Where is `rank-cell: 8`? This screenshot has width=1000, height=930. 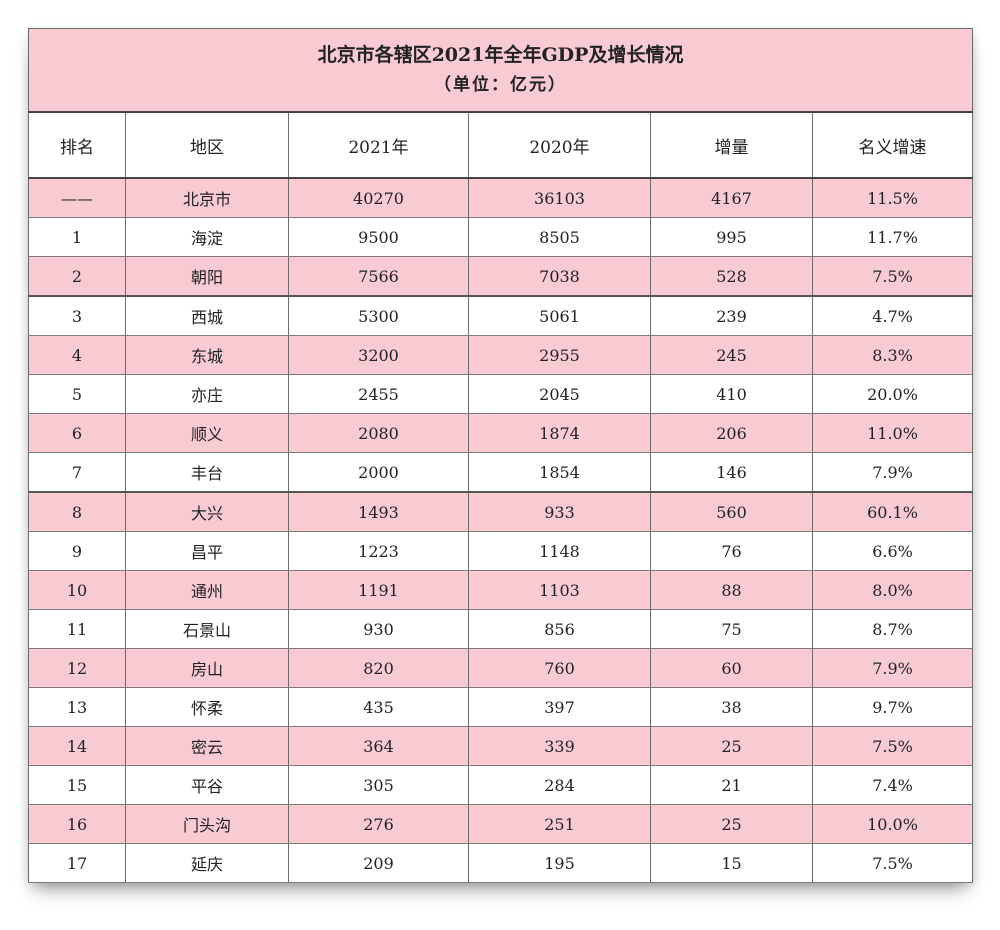
rank-cell: 8 is located at coordinates (77, 511).